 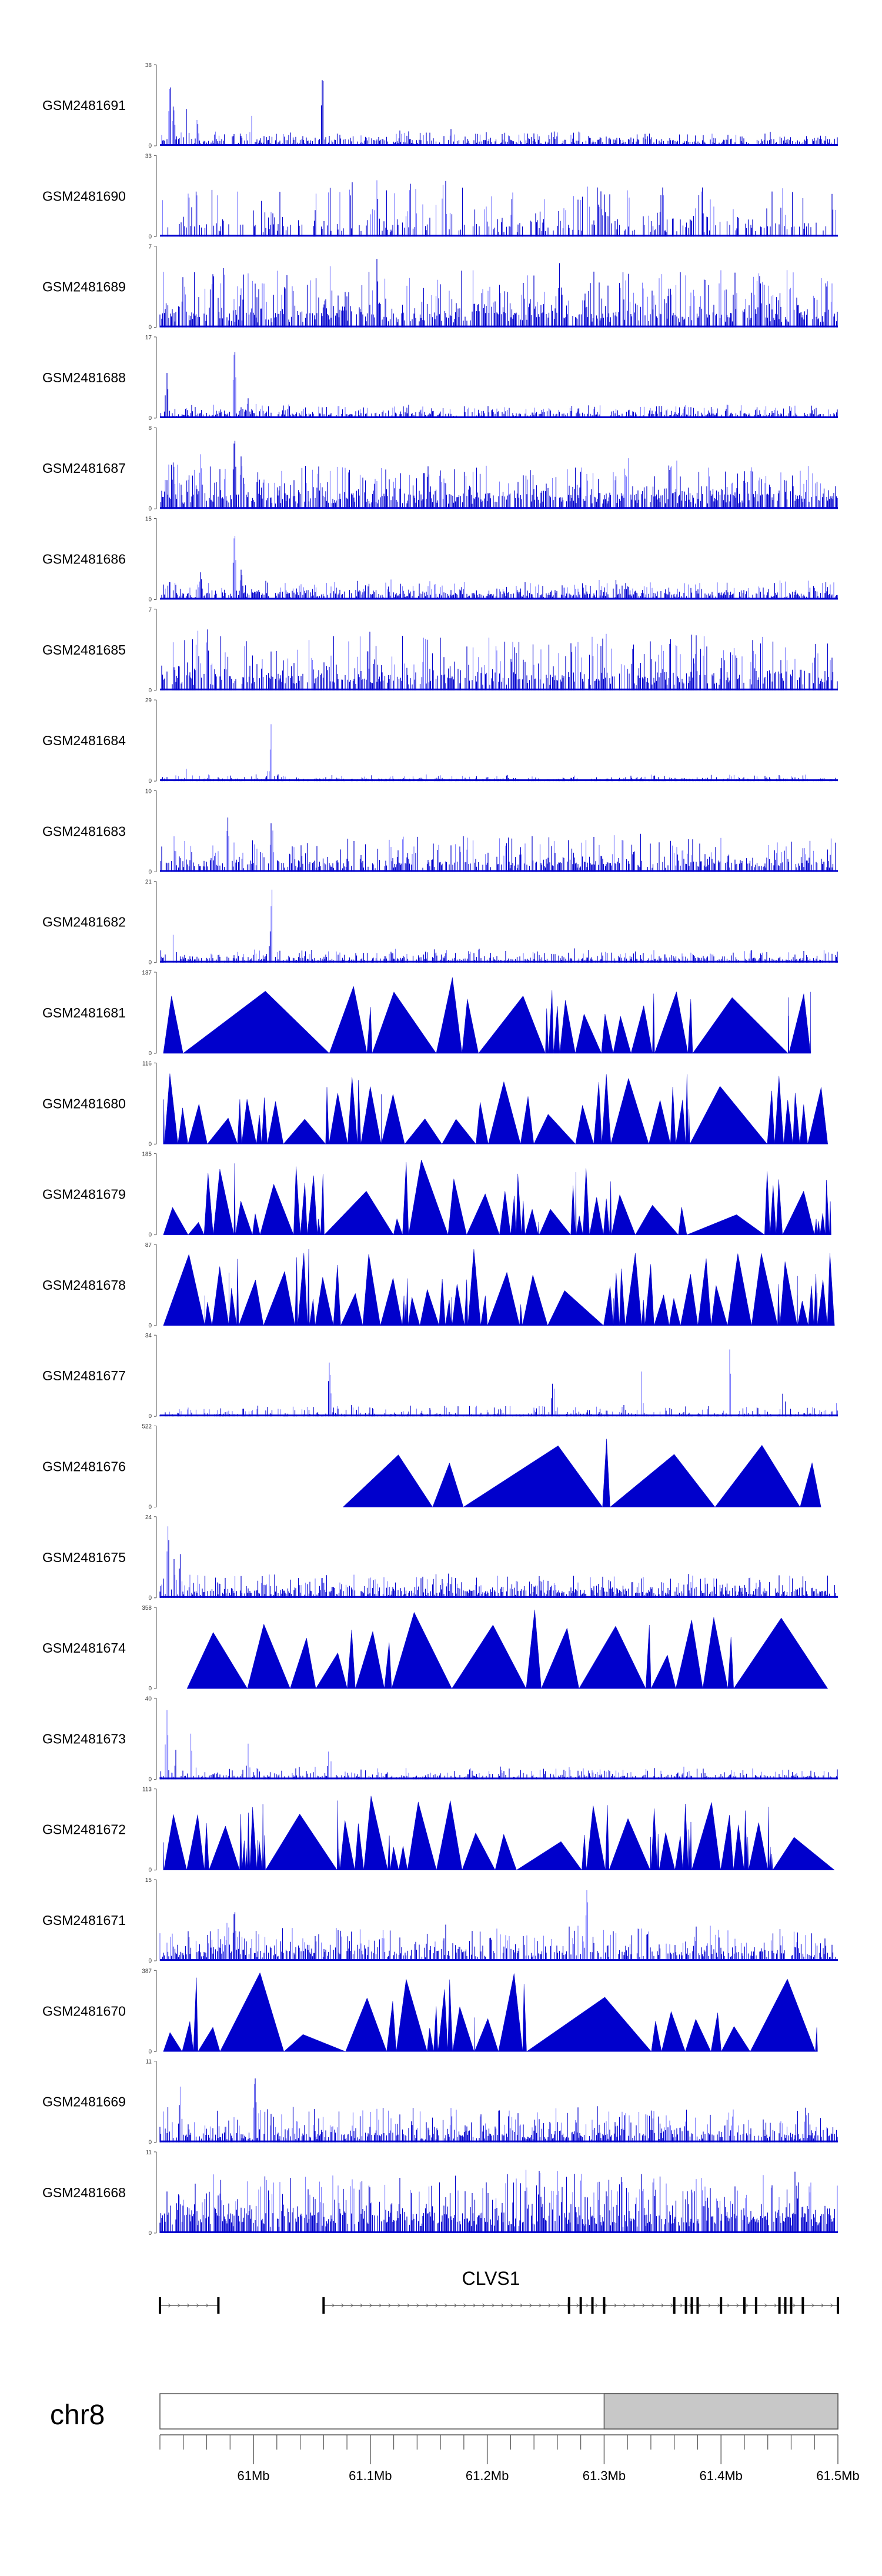 I want to click on track-ymax-label: 358, so click(x=147, y=1608).